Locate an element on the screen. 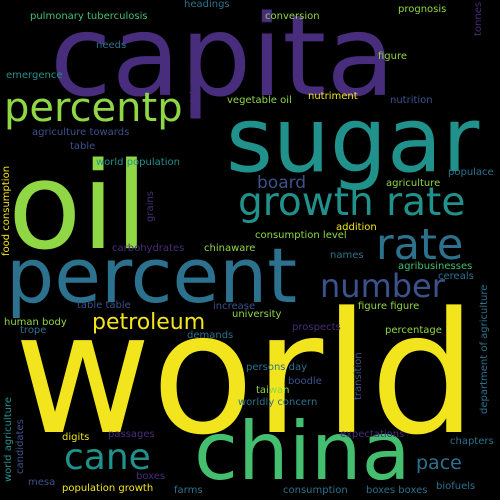 Image resolution: width=500 pixels, height=500 pixels. word-farms: farms is located at coordinates (188, 490).